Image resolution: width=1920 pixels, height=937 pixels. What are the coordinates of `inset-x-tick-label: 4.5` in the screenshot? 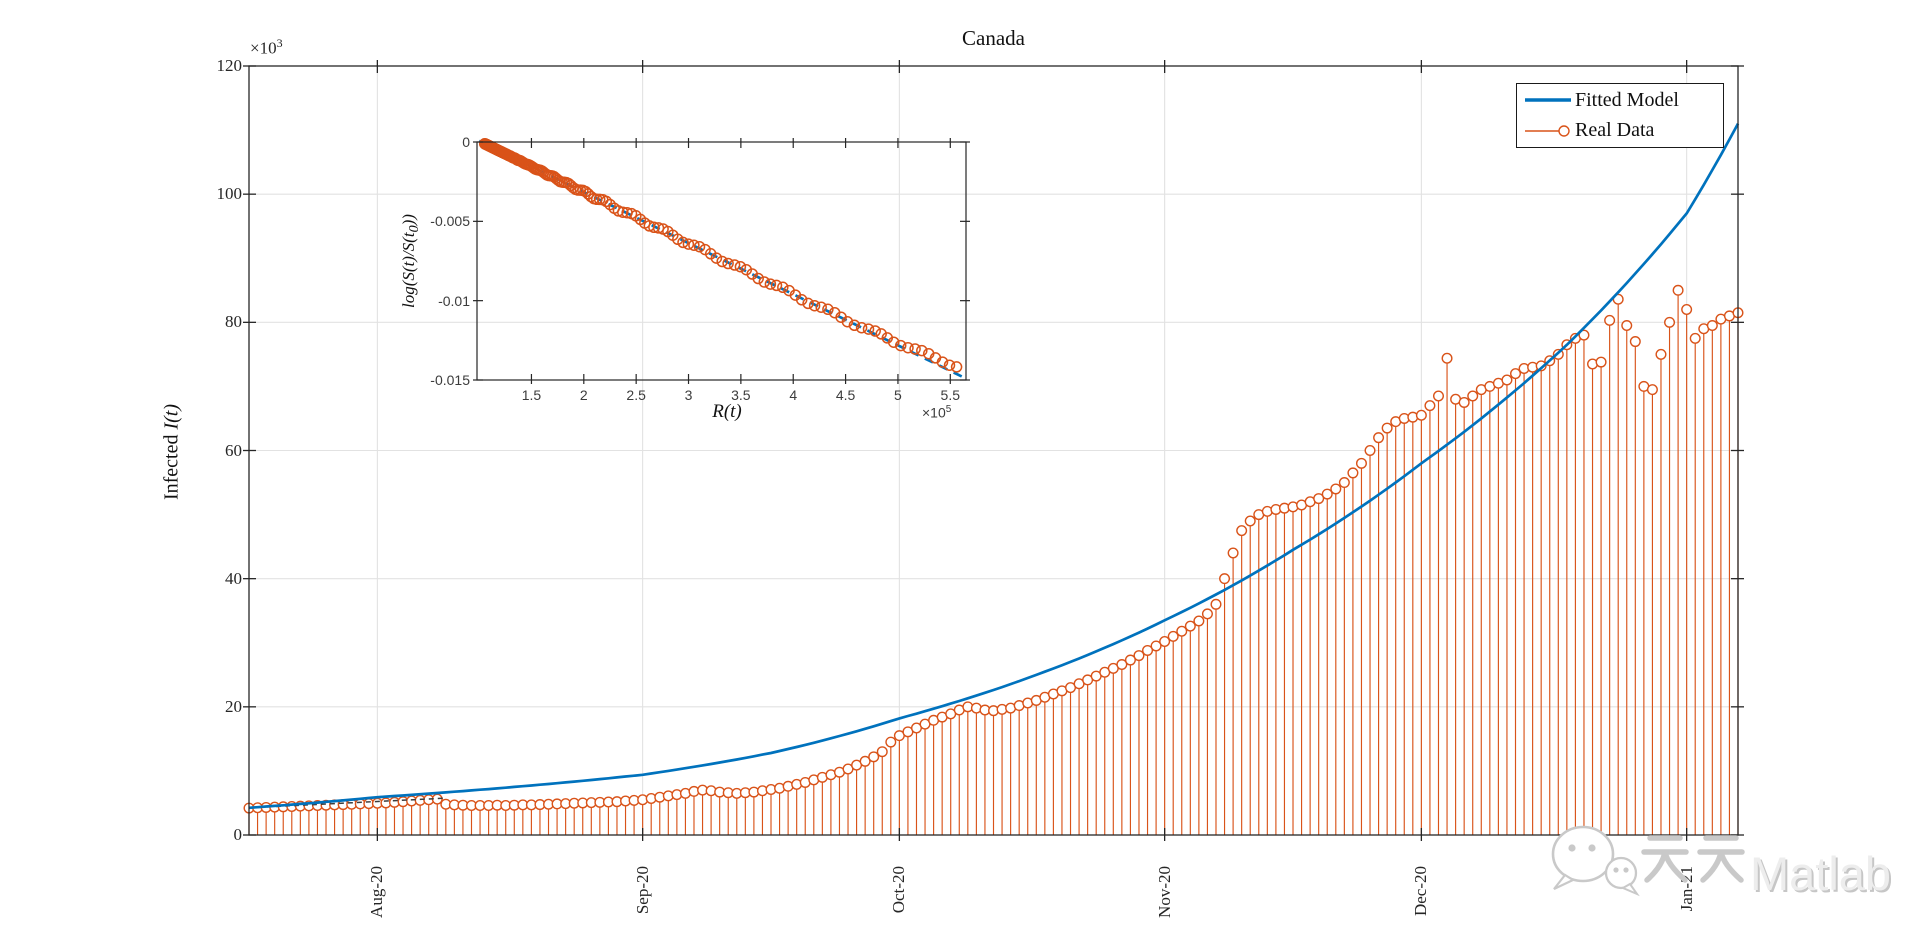 It's located at (845, 395).